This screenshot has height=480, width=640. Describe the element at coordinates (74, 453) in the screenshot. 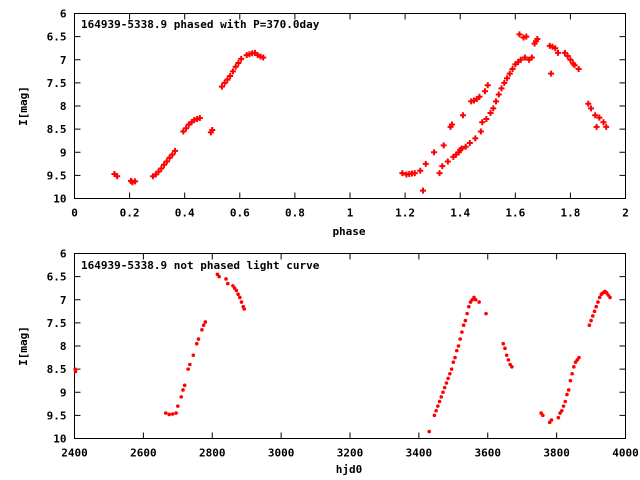

I see `x-tick-label: 2400` at that location.